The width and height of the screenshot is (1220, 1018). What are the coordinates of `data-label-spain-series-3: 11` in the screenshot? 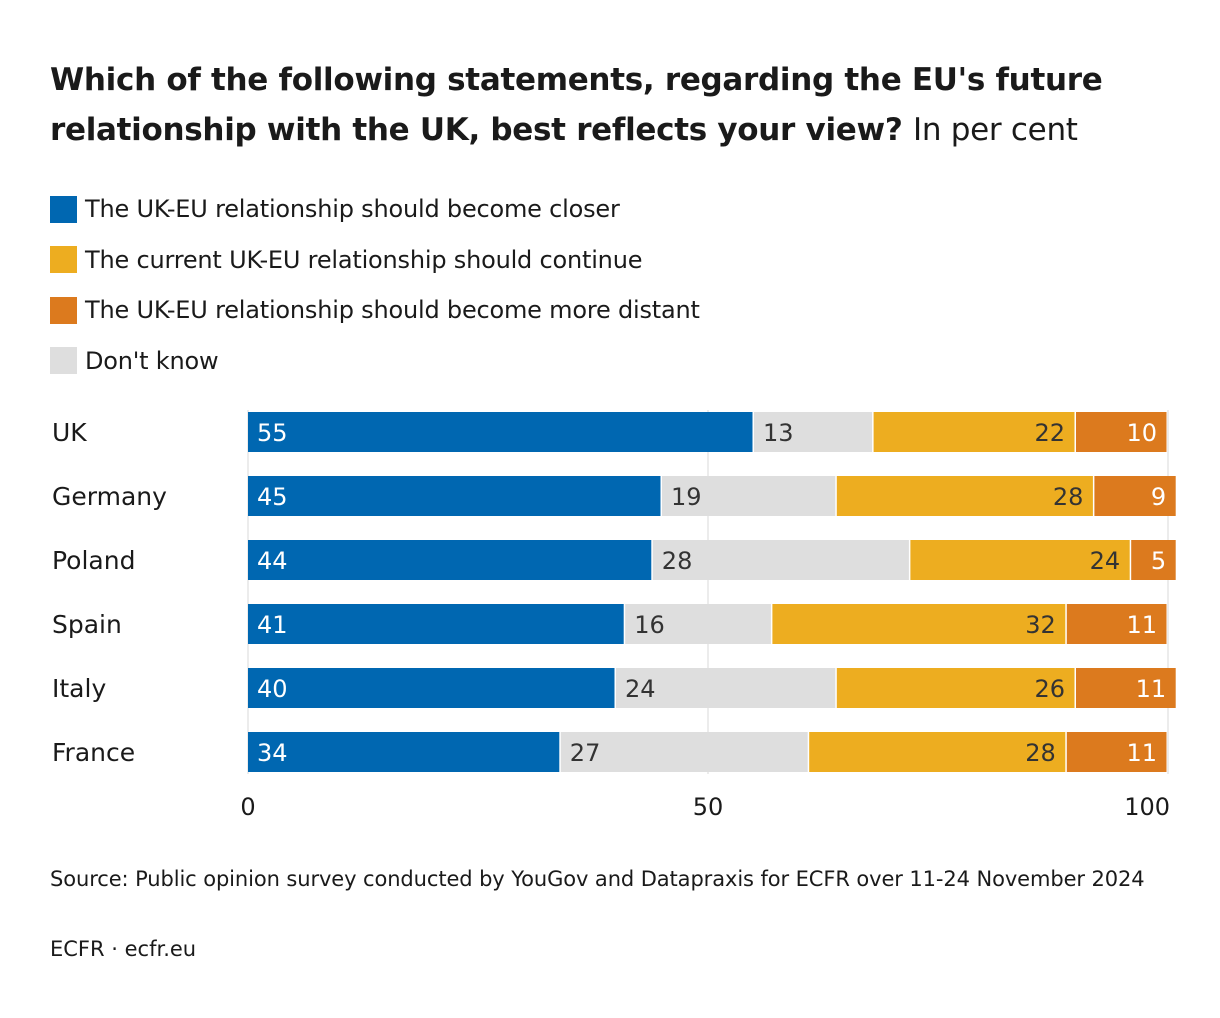 It's located at (1141, 625).